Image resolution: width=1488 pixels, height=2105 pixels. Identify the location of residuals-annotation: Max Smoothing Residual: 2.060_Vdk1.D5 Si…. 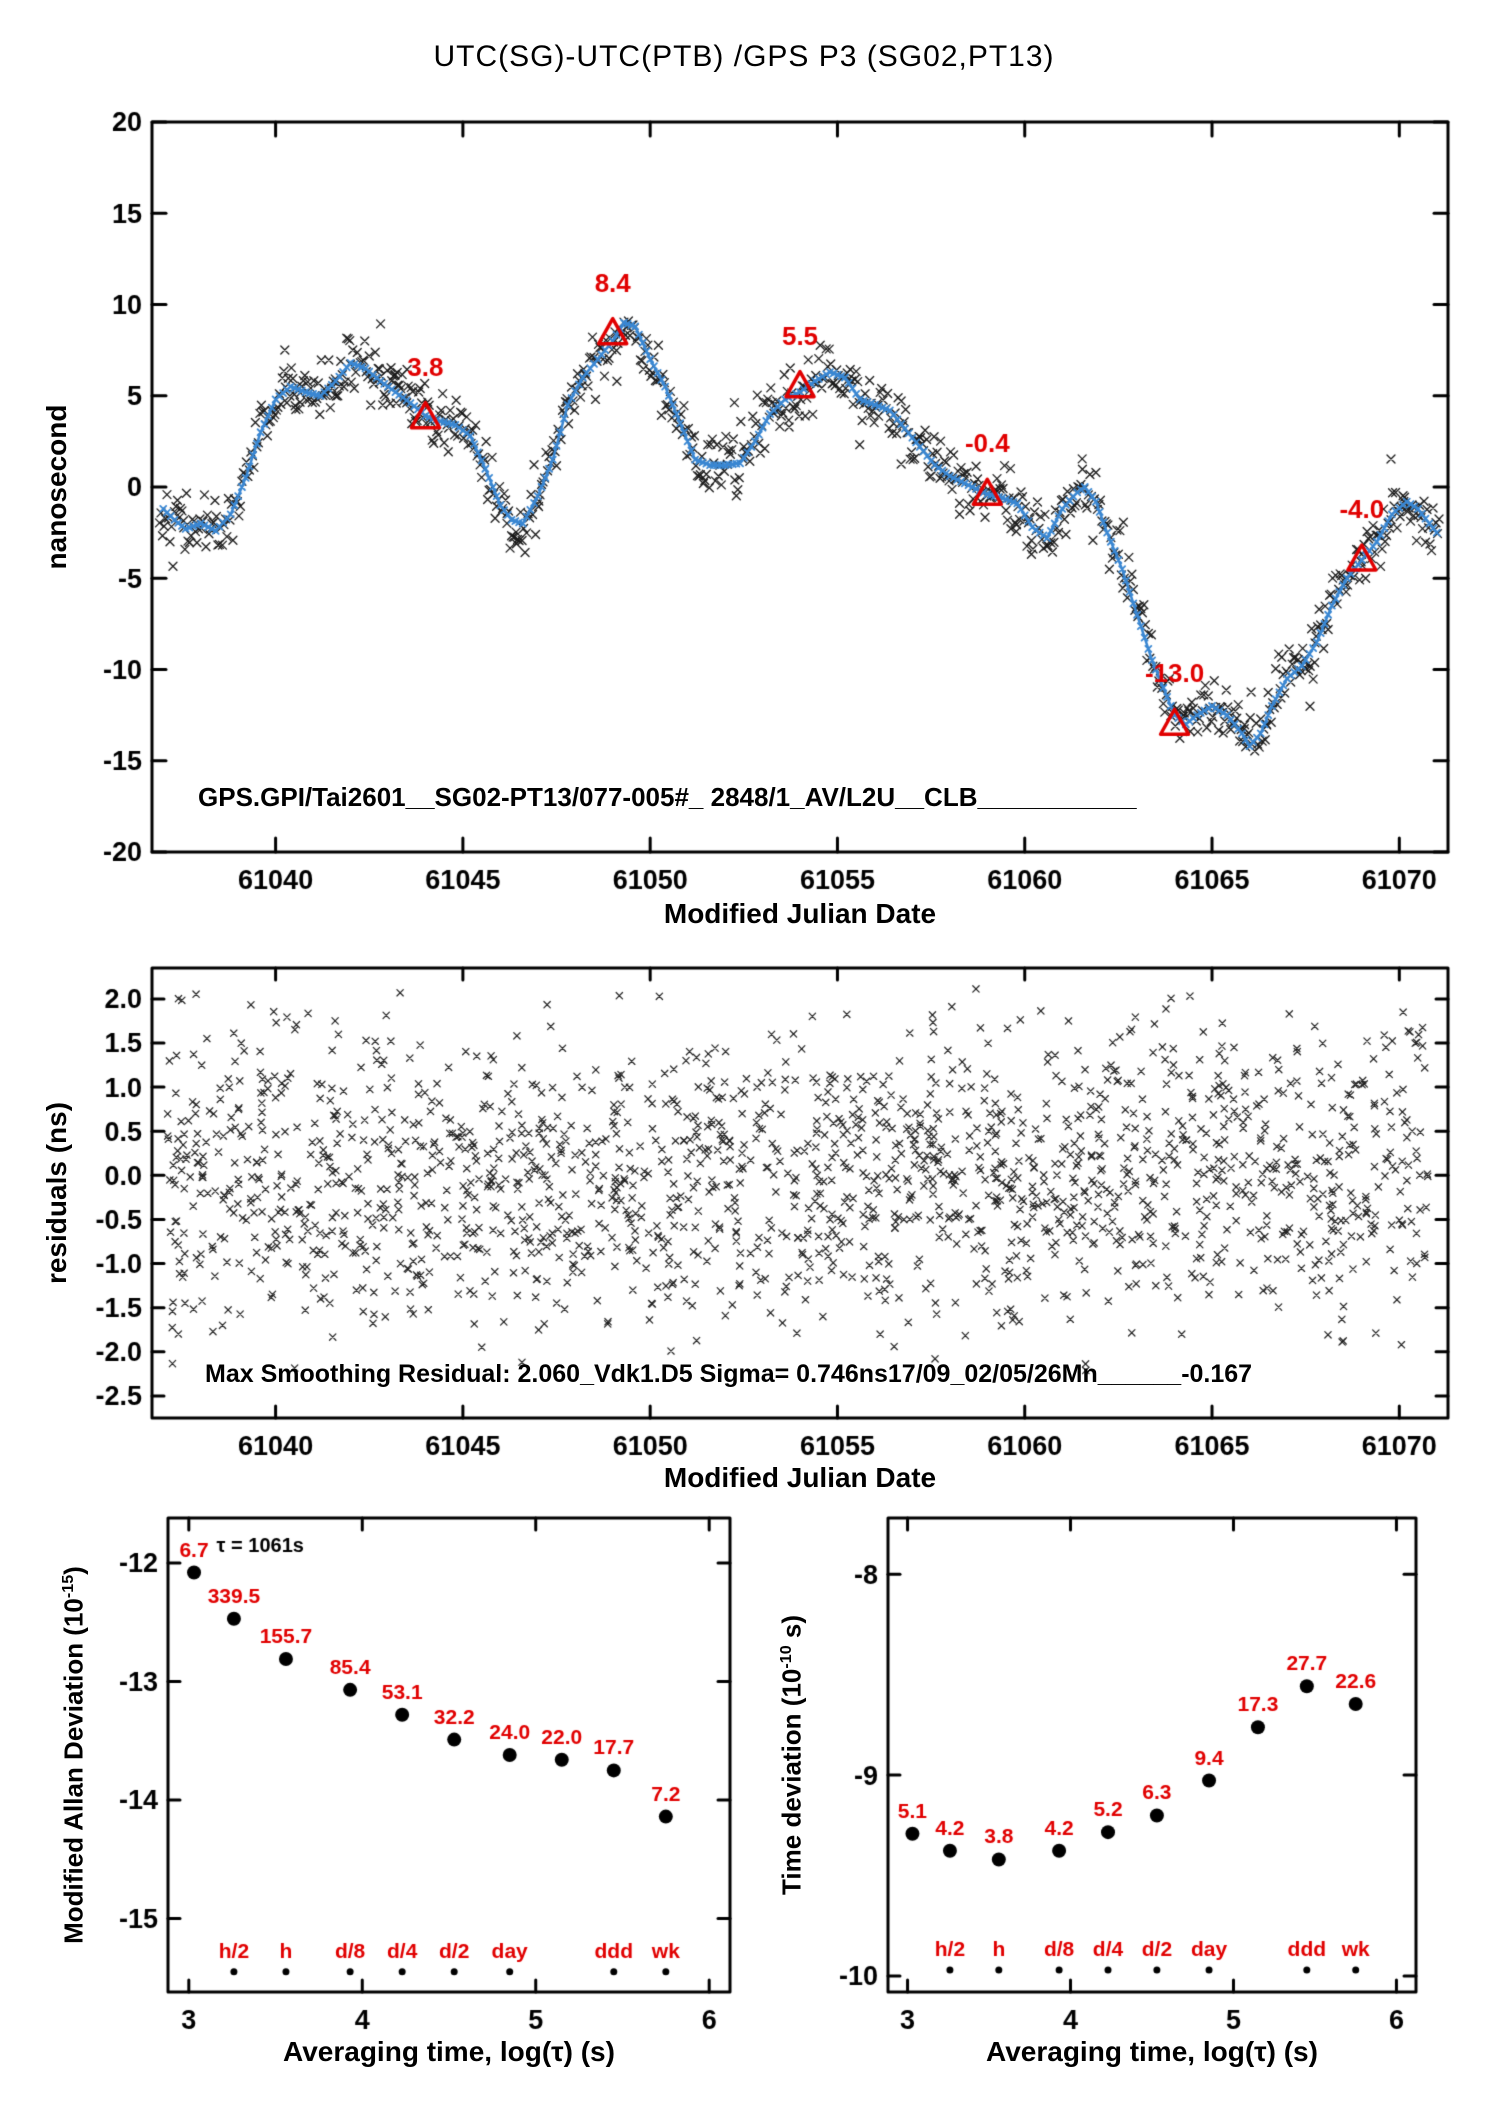
(729, 1374).